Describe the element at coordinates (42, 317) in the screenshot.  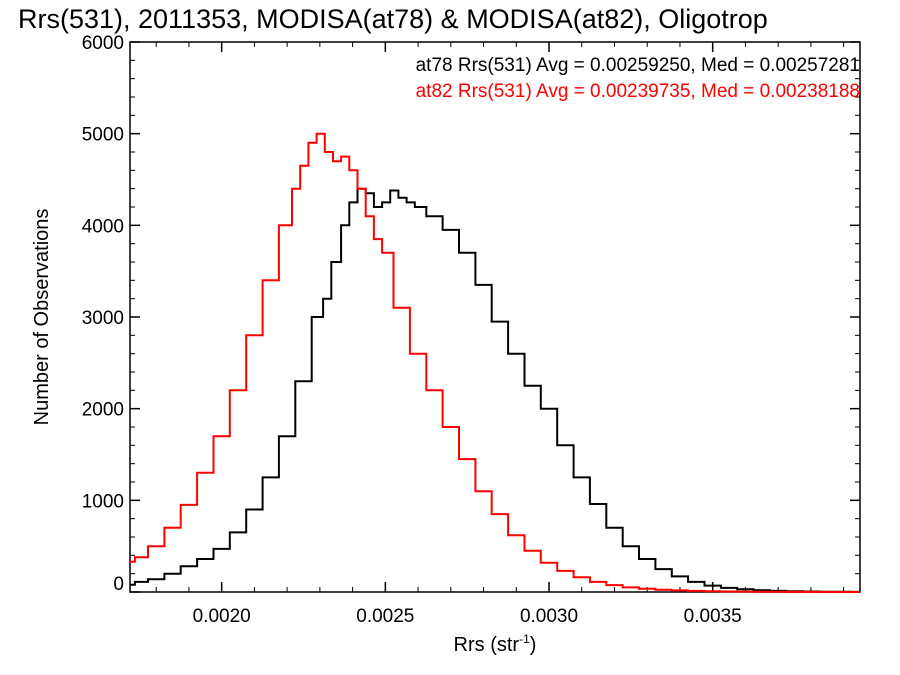
I see `y-axis-label: Number of Observations` at that location.